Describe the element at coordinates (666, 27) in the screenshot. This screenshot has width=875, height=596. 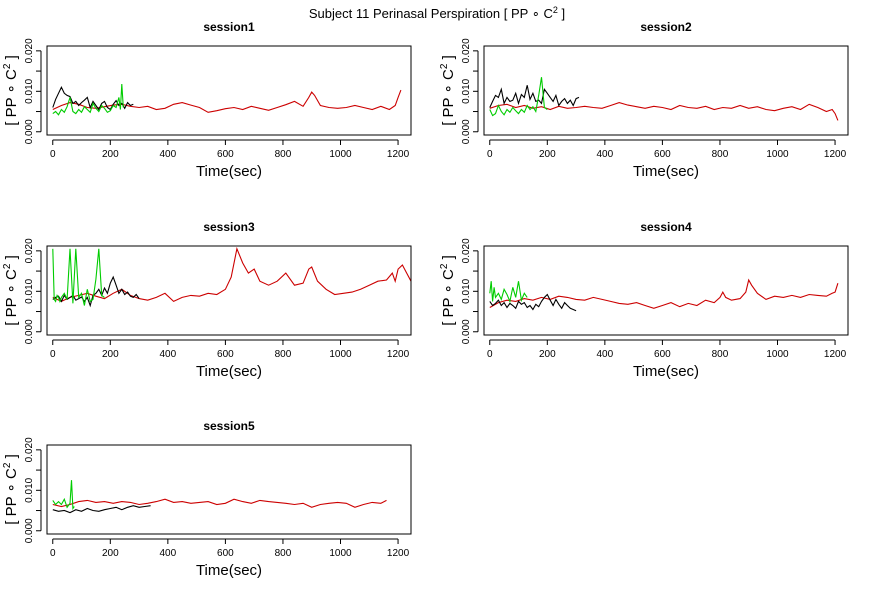
I see `panel-title: session2` at that location.